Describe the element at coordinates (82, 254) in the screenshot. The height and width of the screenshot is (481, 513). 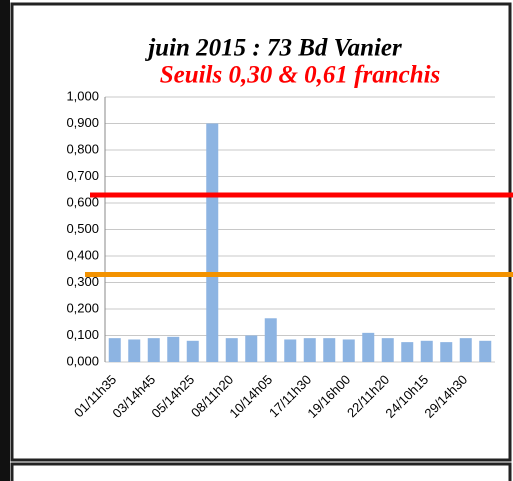
I see `y-tick-label: 0,400` at that location.